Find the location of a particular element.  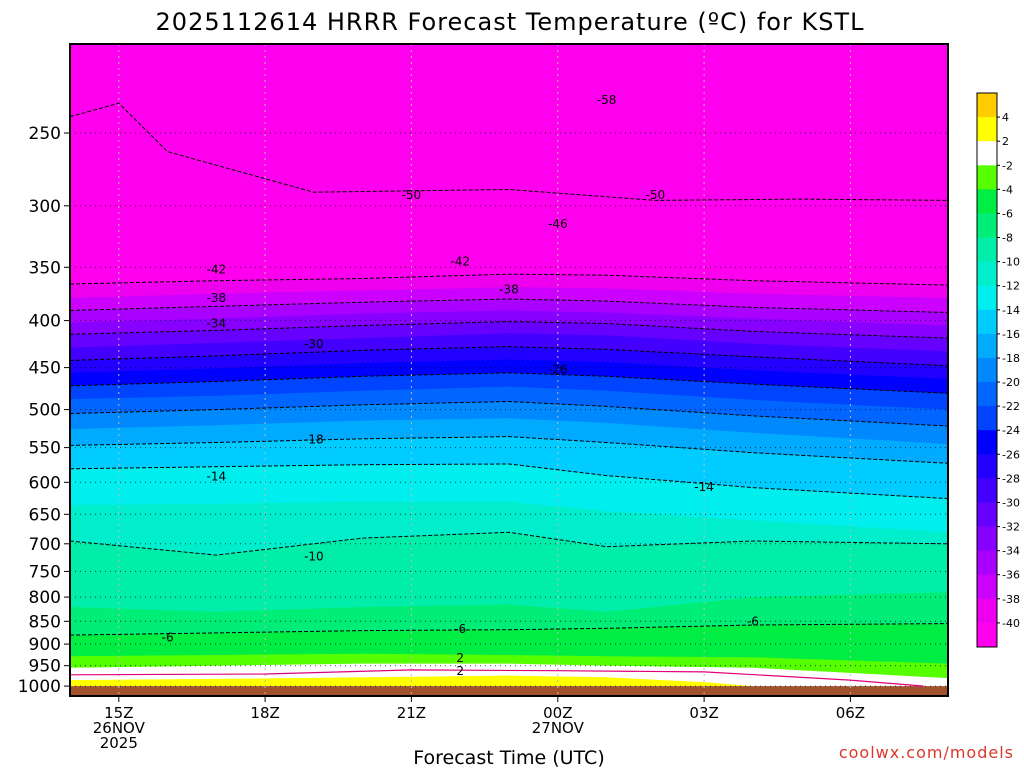

y-tick-label: 900 is located at coordinates (45, 645).